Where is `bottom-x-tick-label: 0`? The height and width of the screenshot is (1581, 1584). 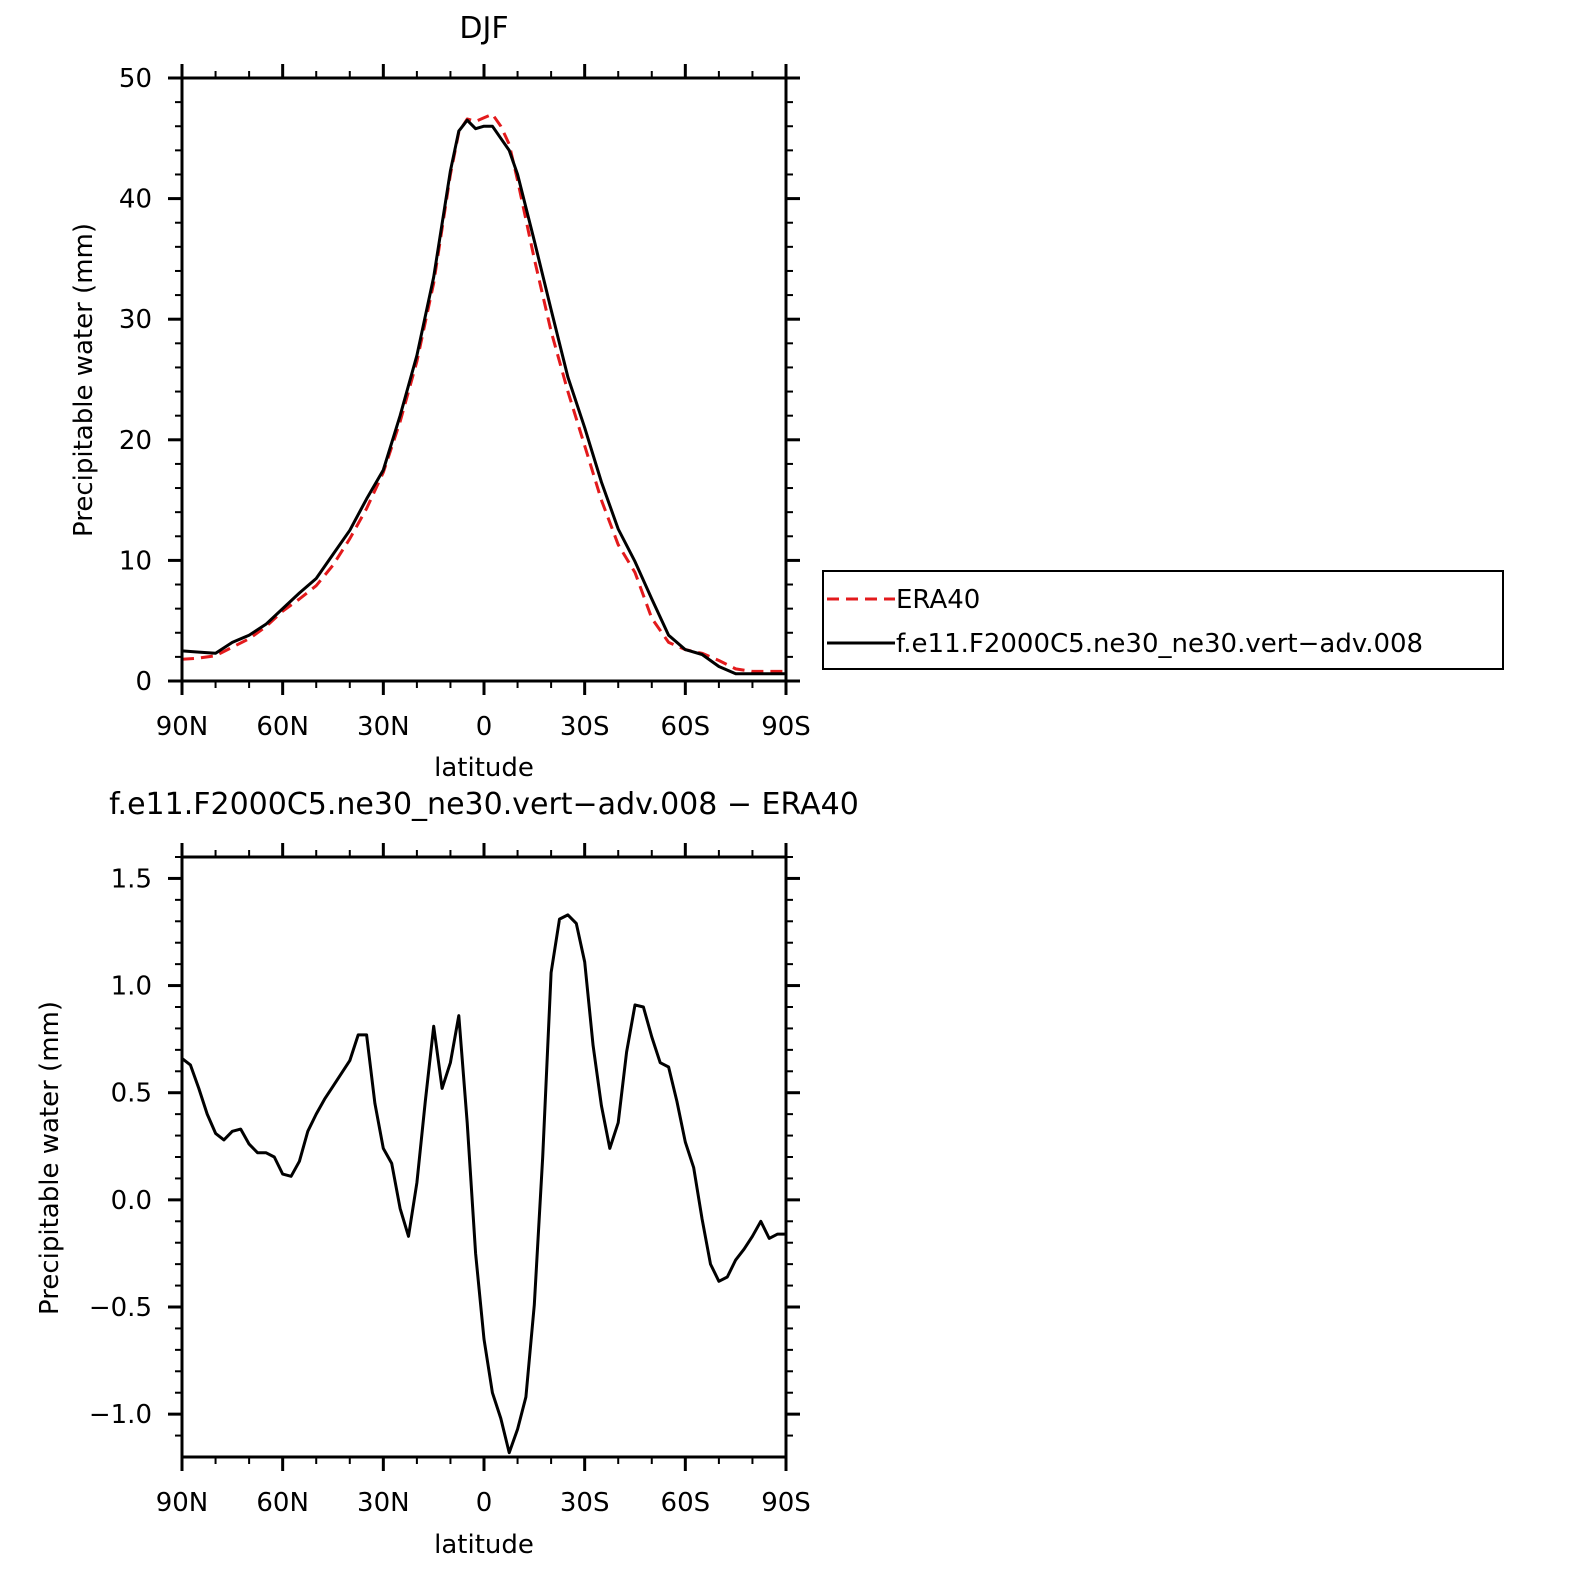
bottom-x-tick-label: 0 is located at coordinates (484, 1503).